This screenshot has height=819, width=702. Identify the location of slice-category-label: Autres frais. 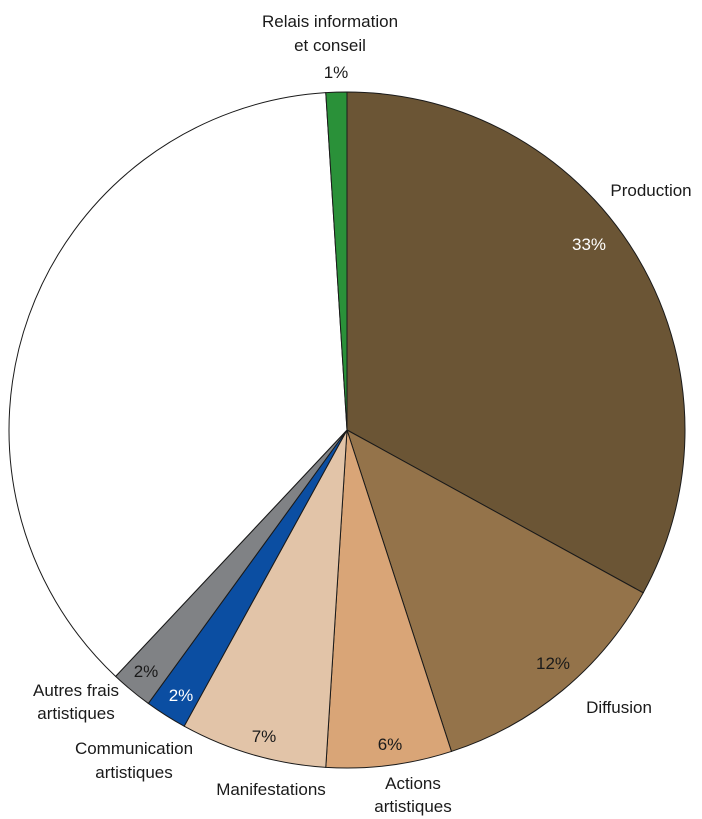
(76, 690).